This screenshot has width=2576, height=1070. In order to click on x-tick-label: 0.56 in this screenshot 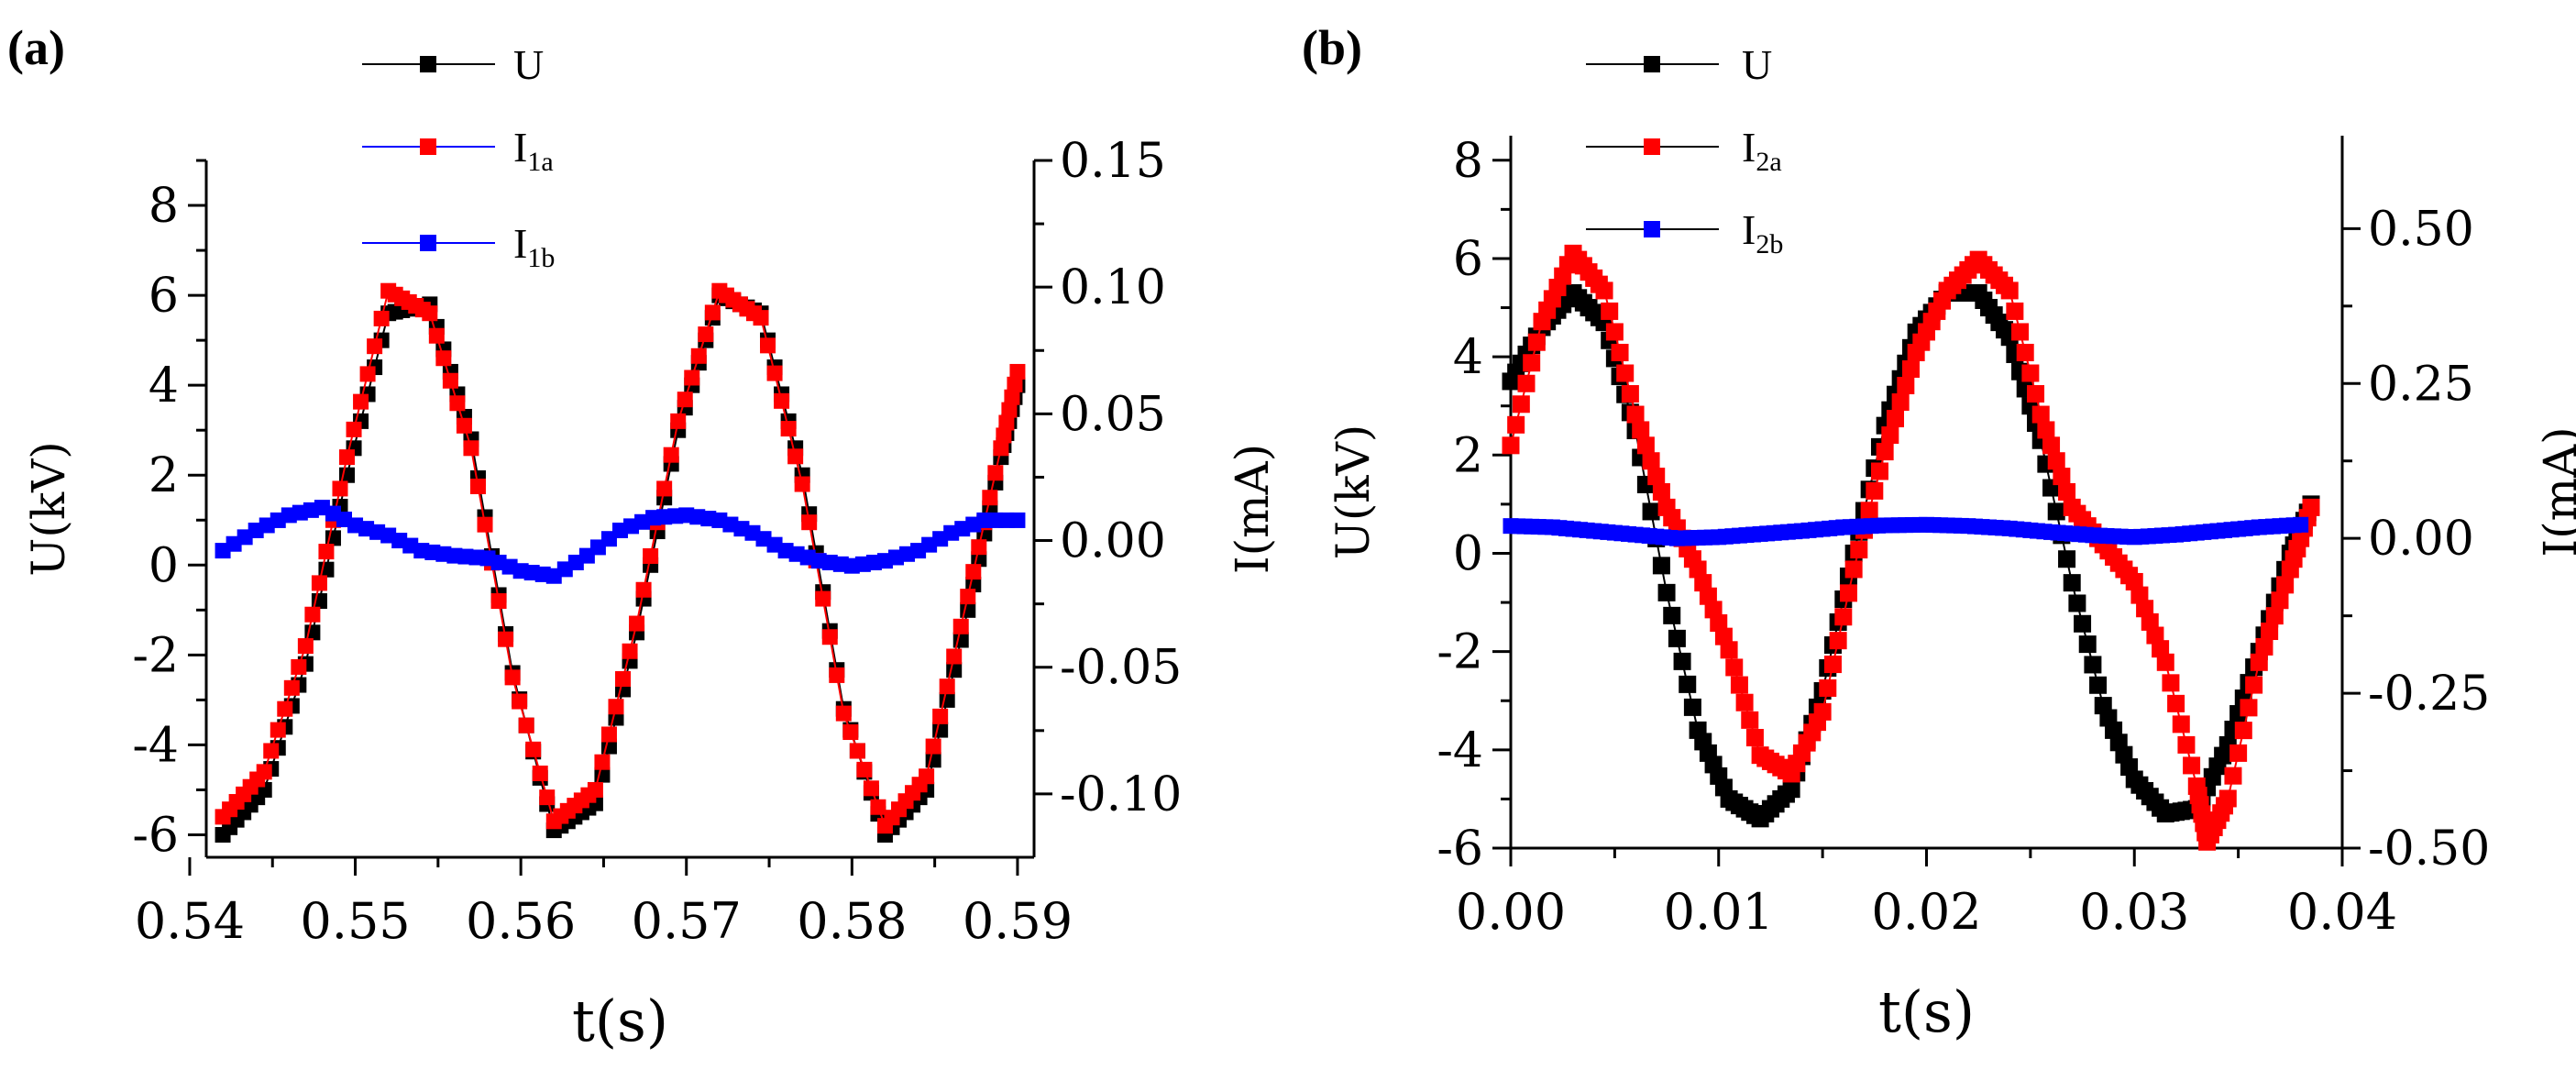, I will do `click(521, 921)`.